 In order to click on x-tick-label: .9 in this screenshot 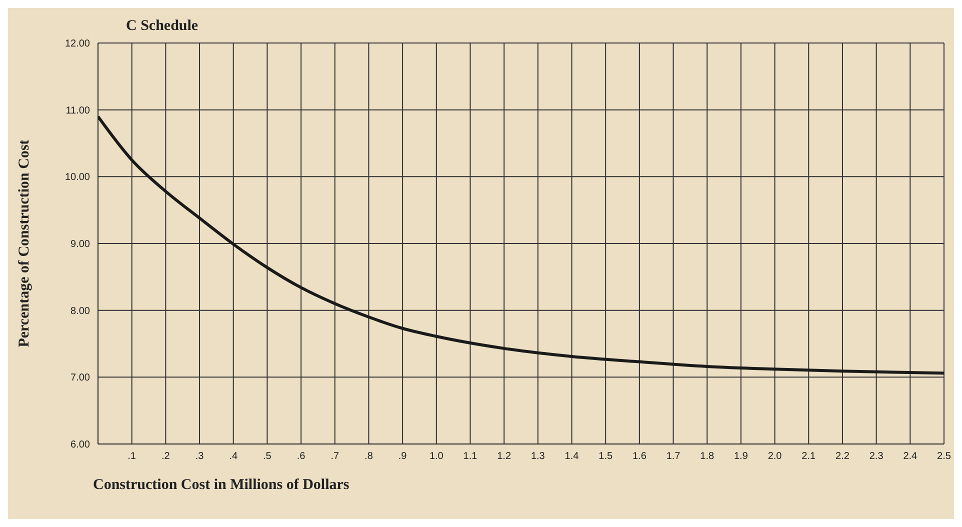, I will do `click(403, 456)`.